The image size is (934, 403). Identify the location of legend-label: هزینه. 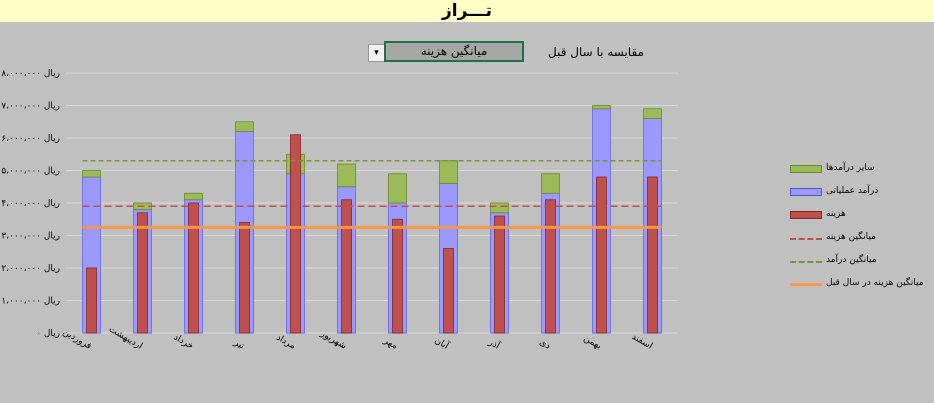
(836, 214).